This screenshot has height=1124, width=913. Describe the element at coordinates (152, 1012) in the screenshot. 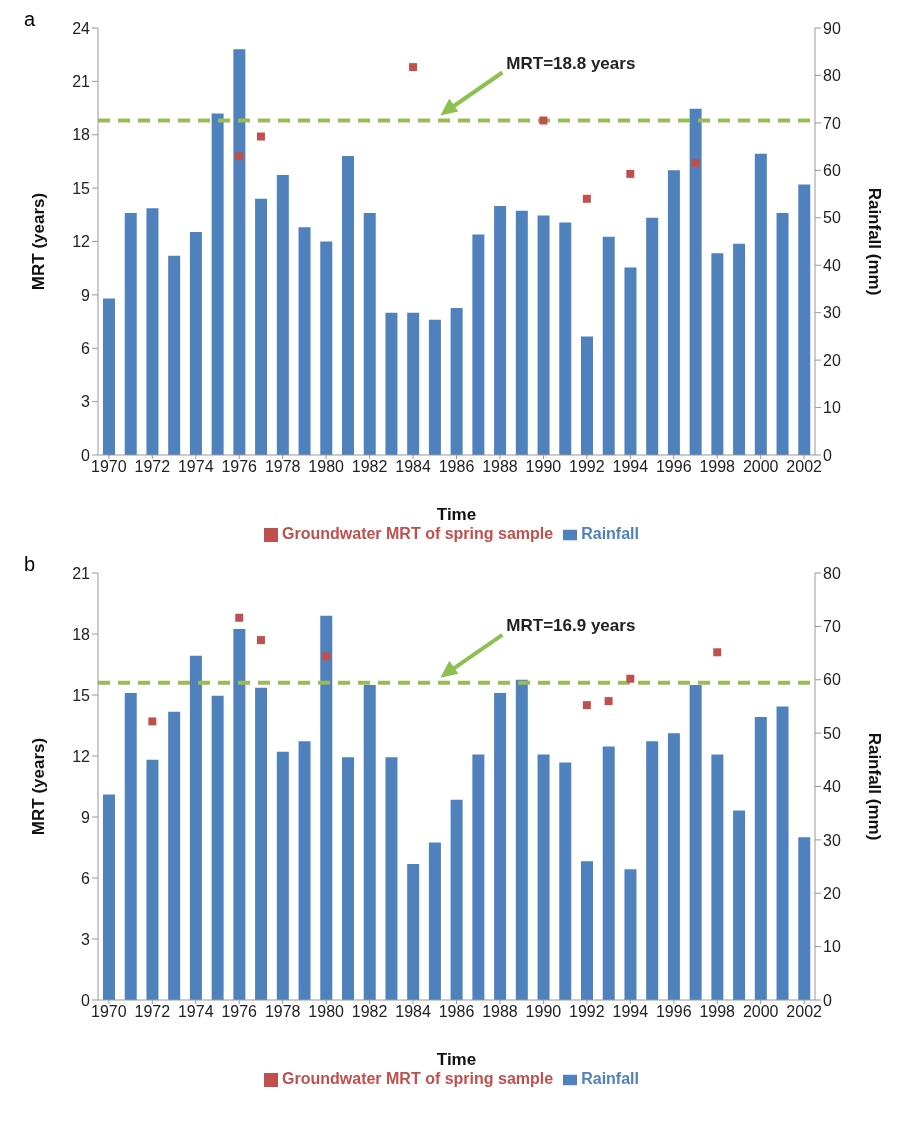

I see `x-tick-label: 1972` at that location.